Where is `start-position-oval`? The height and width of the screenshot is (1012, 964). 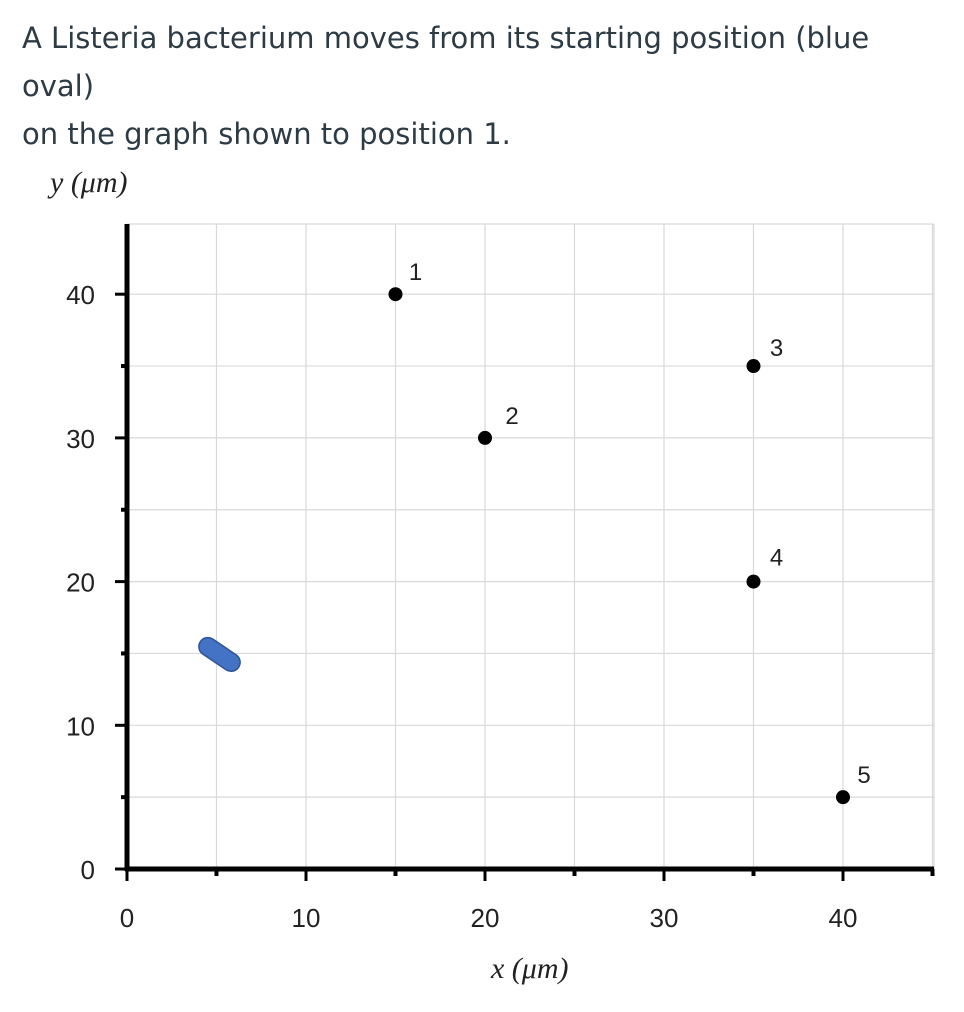
start-position-oval is located at coordinates (219, 654).